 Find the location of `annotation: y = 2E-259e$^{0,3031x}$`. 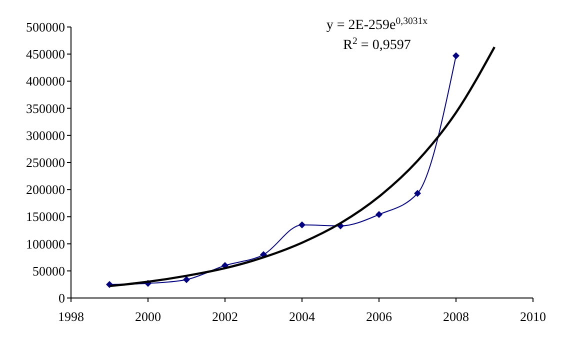

annotation: y = 2E-259e$^{0,3031x}$ is located at coordinates (377, 24).